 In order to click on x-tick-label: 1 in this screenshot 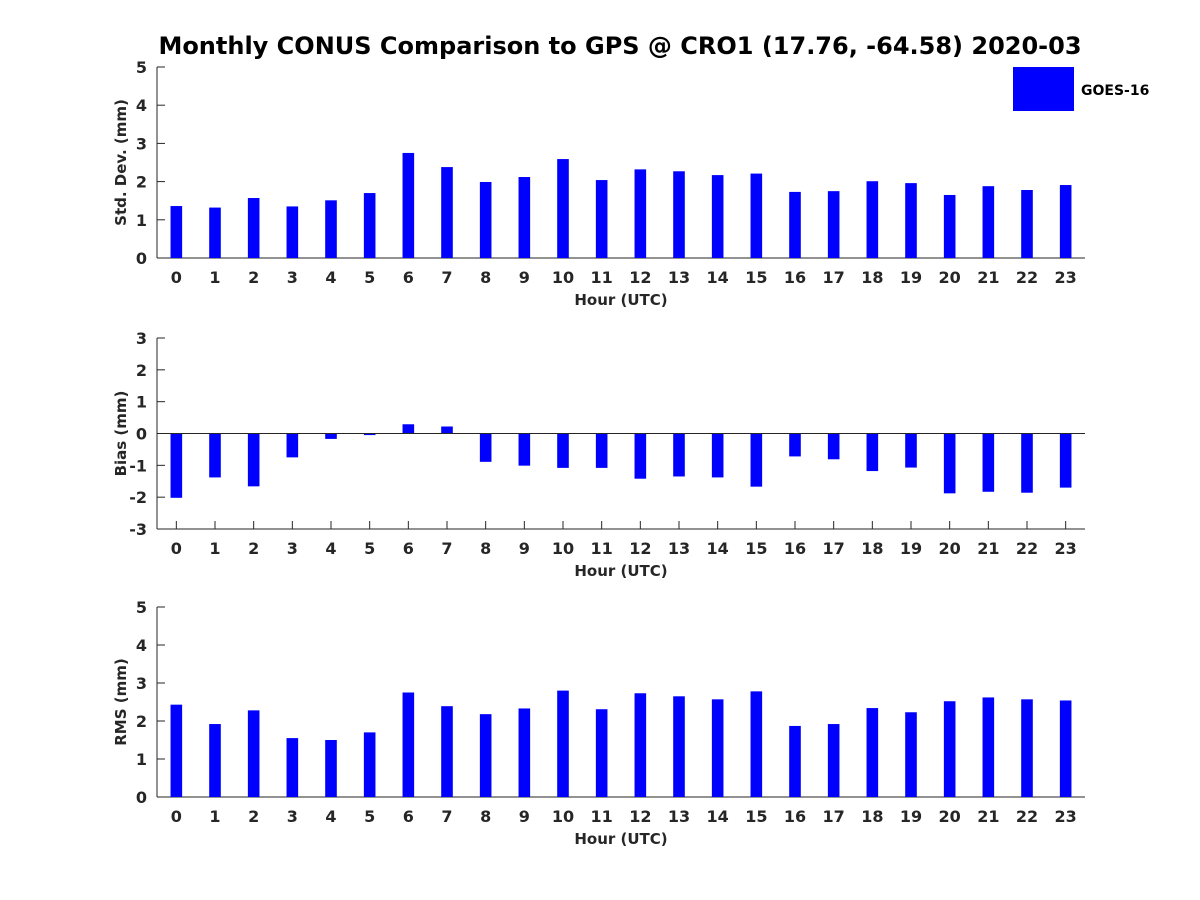, I will do `click(214, 816)`.